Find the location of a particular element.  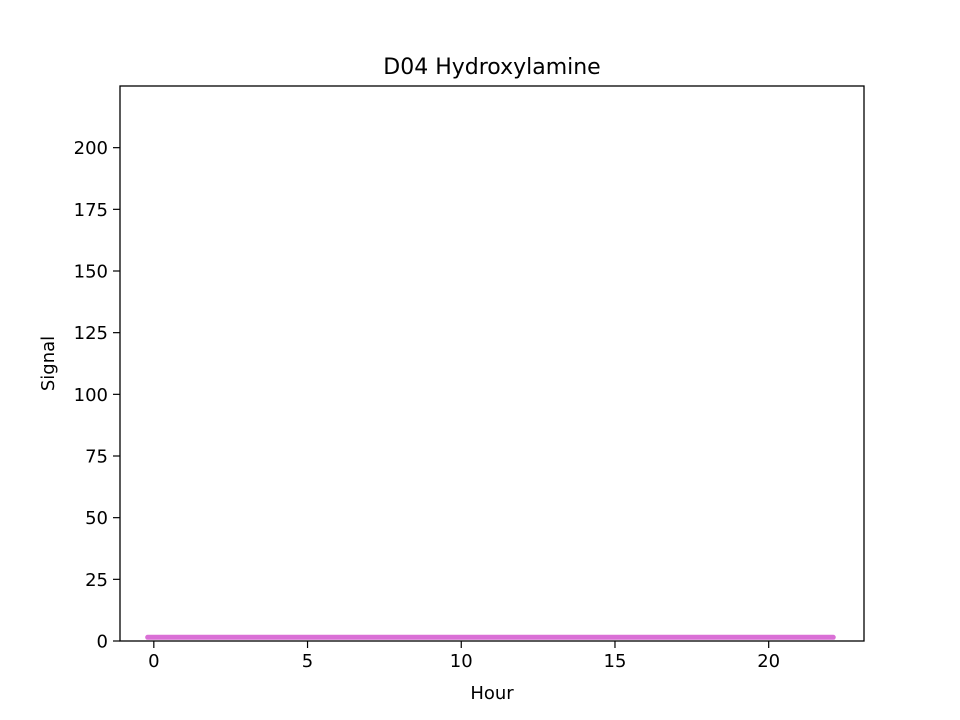

y-tick-label: 25 is located at coordinates (96, 580).